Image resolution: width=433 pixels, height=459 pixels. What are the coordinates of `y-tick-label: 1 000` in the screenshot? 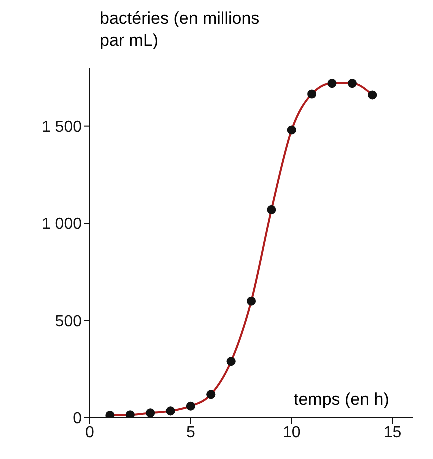 It's located at (62, 225).